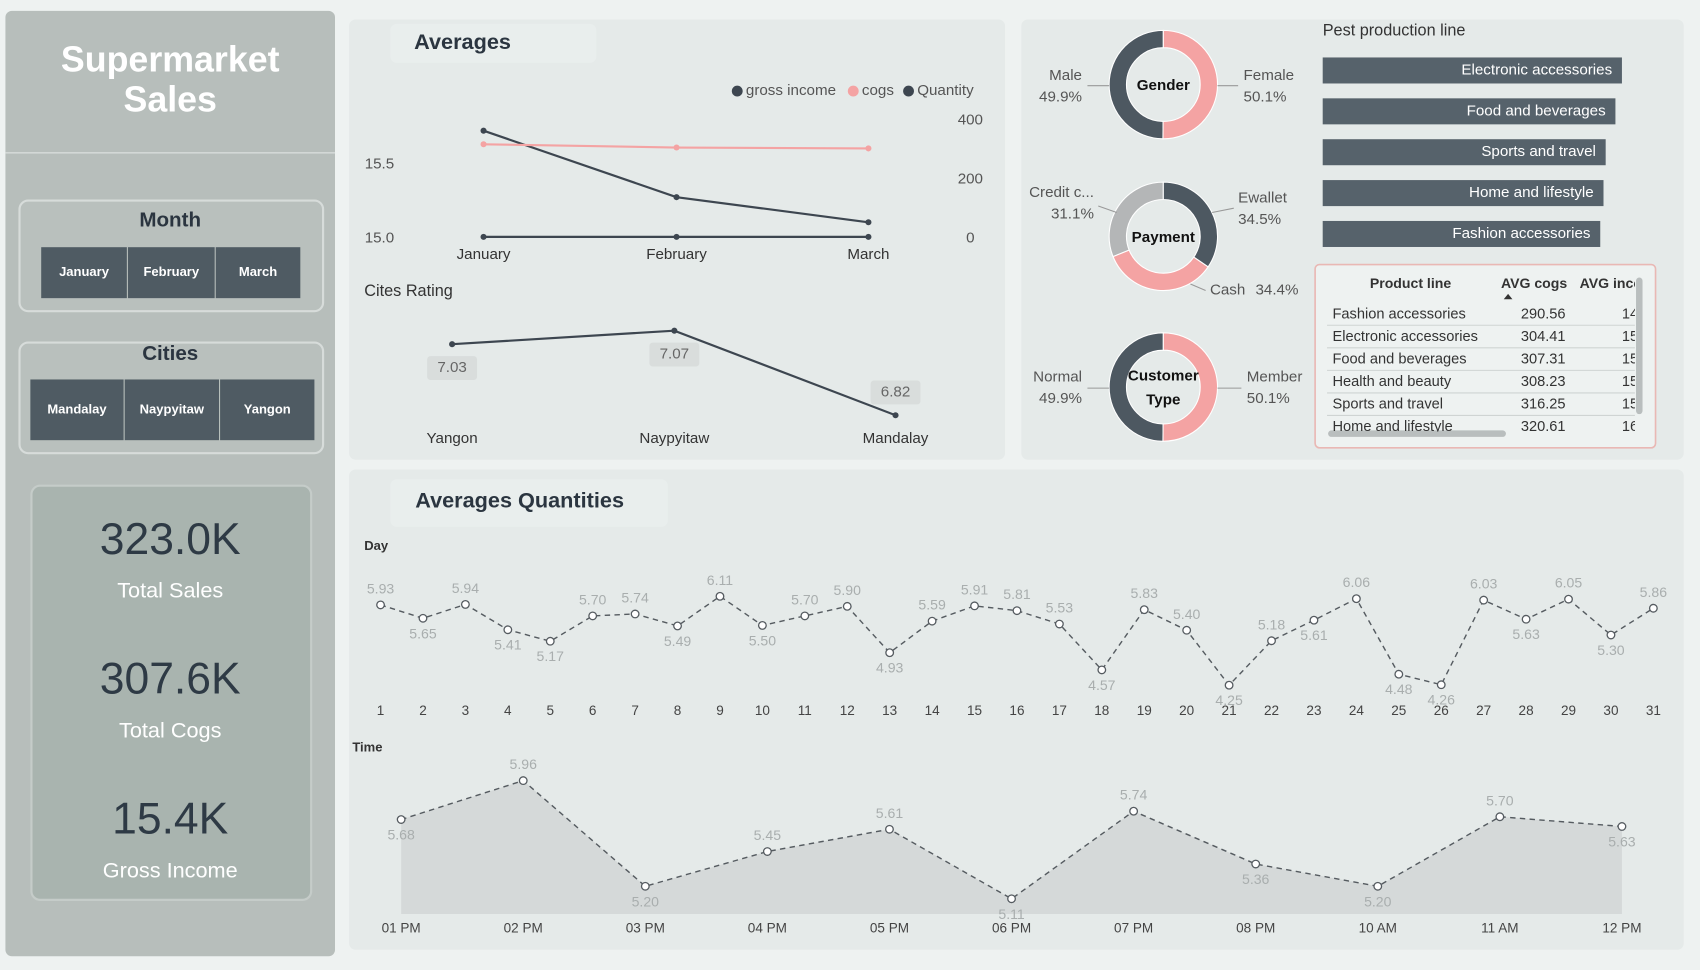  Describe the element at coordinates (423, 633) in the screenshot. I see `data-label: 5.65` at that location.